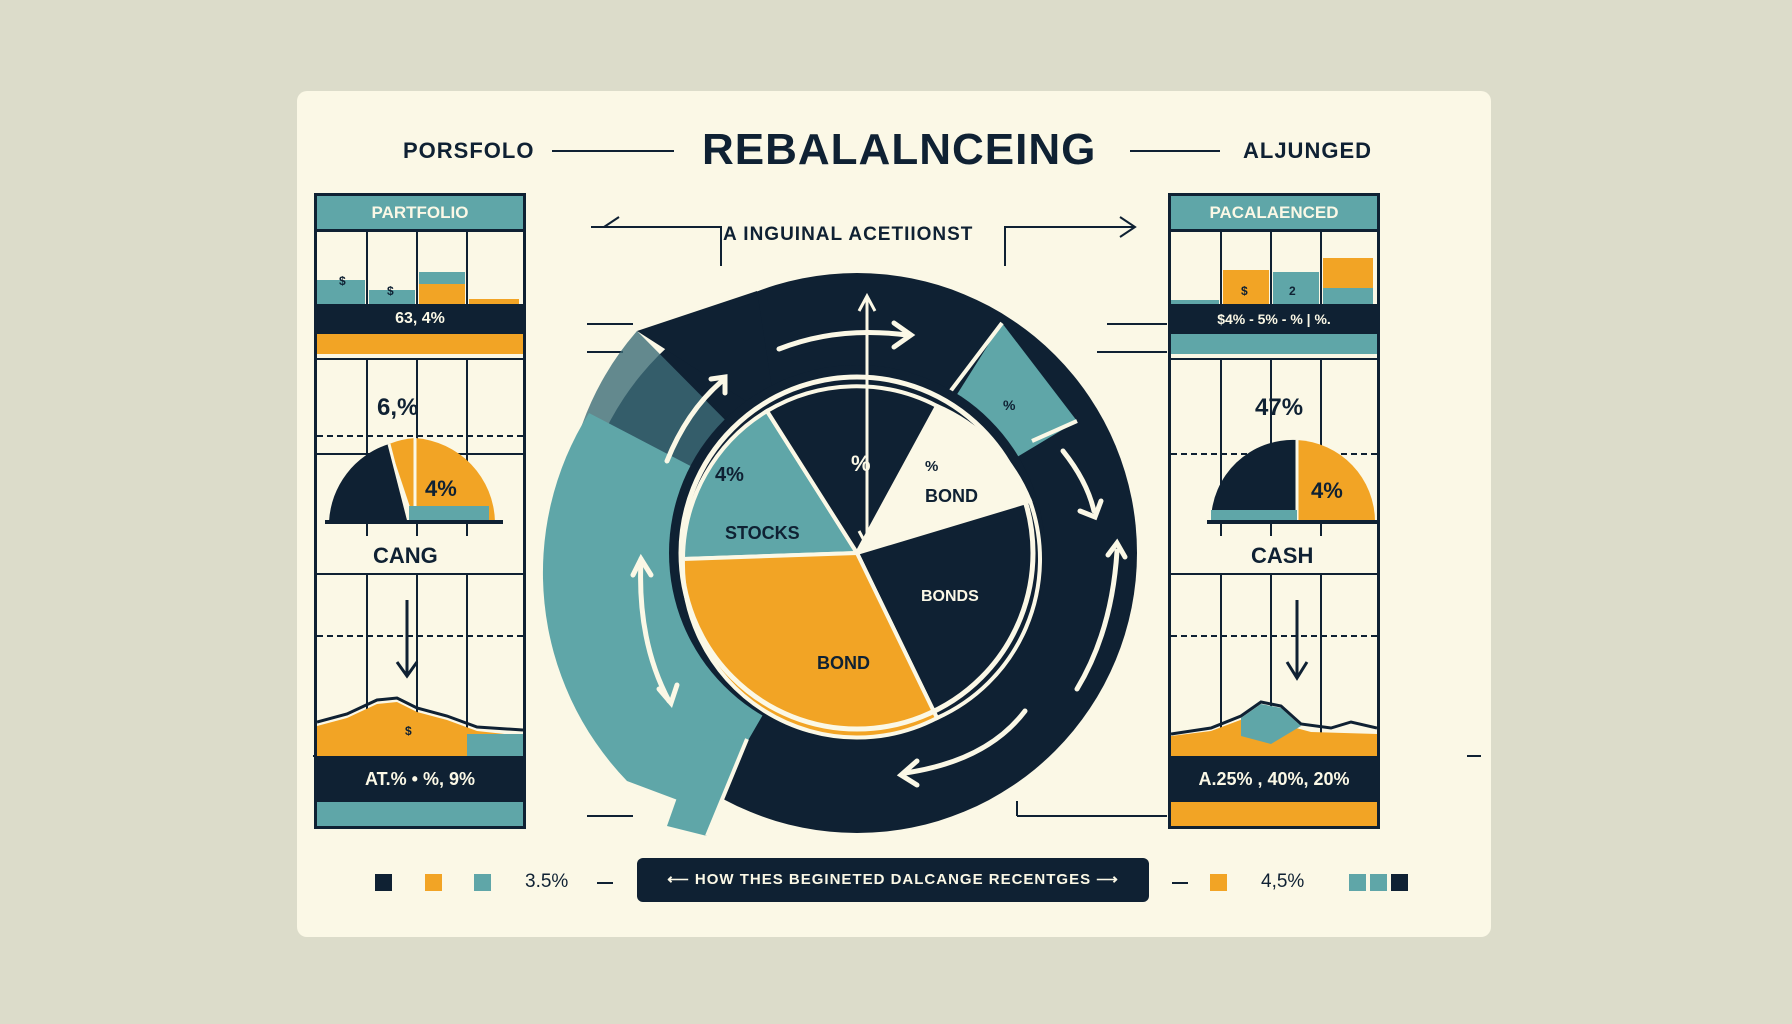 Image resolution: width=1792 pixels, height=1024 pixels. Describe the element at coordinates (729, 475) in the screenshot. I see `pie-stocks-percent: 4%` at that location.